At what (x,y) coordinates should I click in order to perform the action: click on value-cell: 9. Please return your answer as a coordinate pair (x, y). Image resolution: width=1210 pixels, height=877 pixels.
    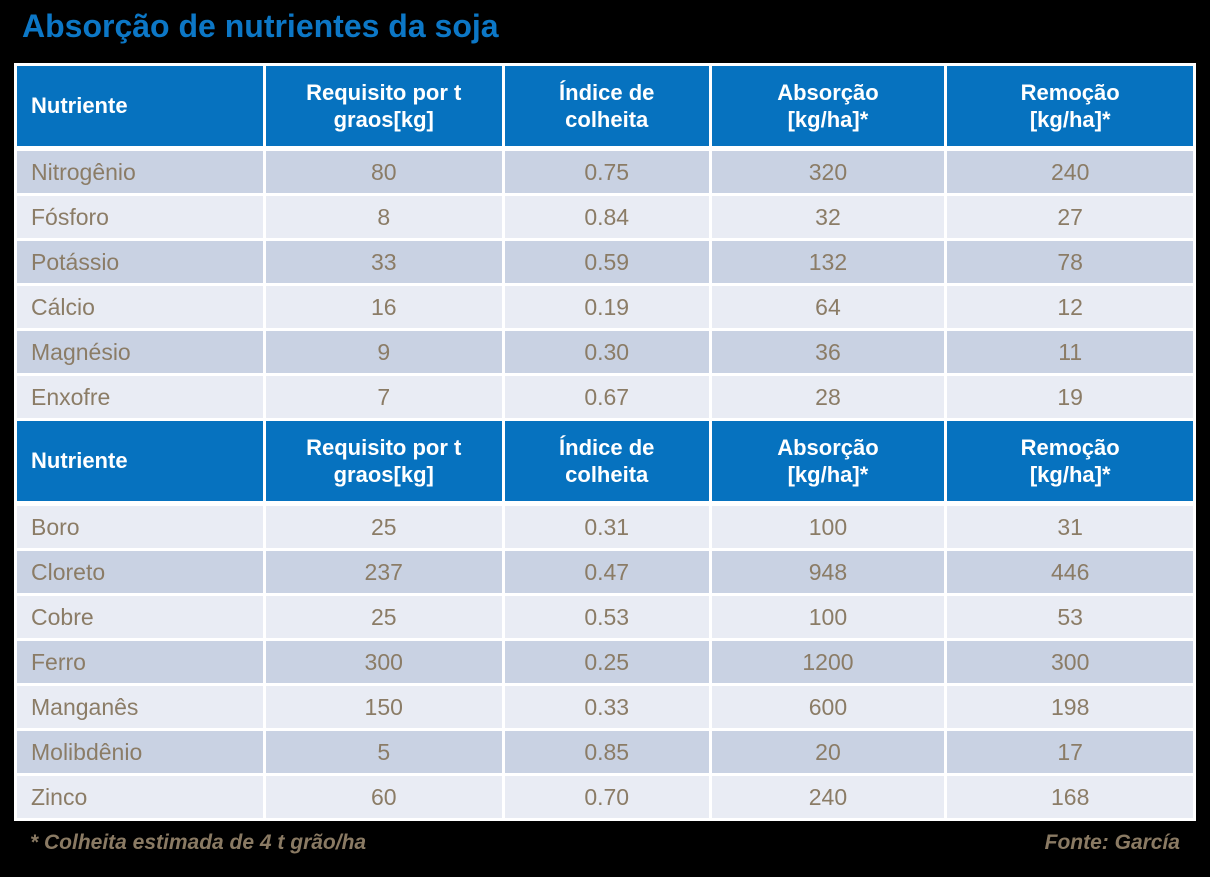
    Looking at the image, I should click on (383, 352).